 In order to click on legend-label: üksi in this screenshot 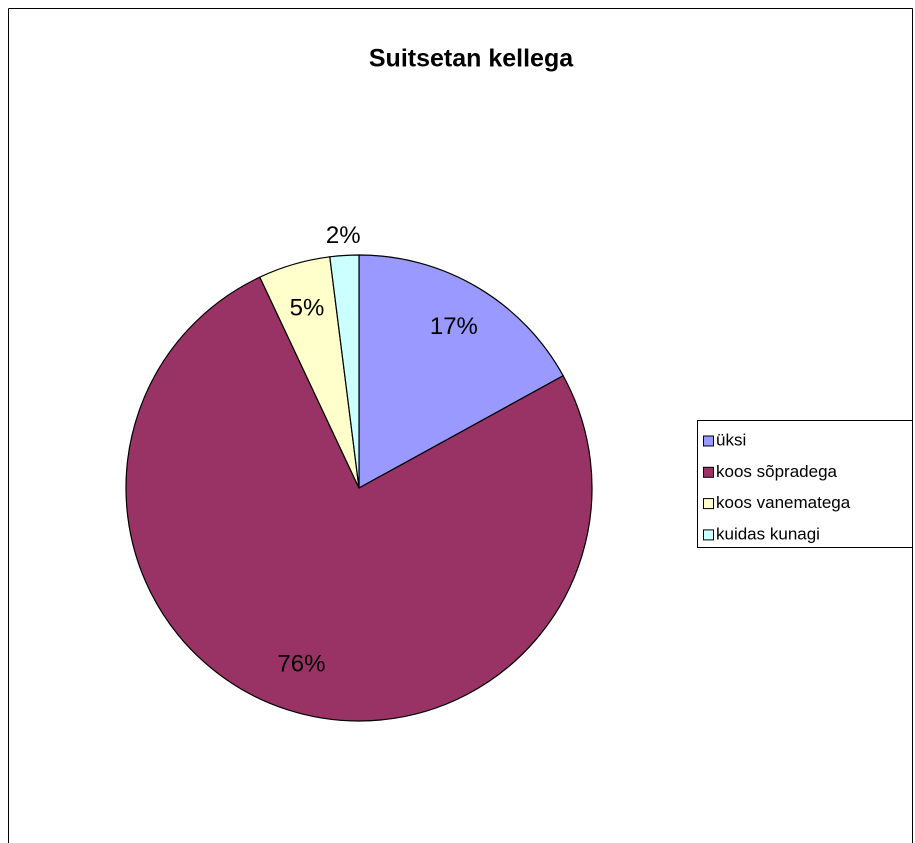, I will do `click(731, 439)`.